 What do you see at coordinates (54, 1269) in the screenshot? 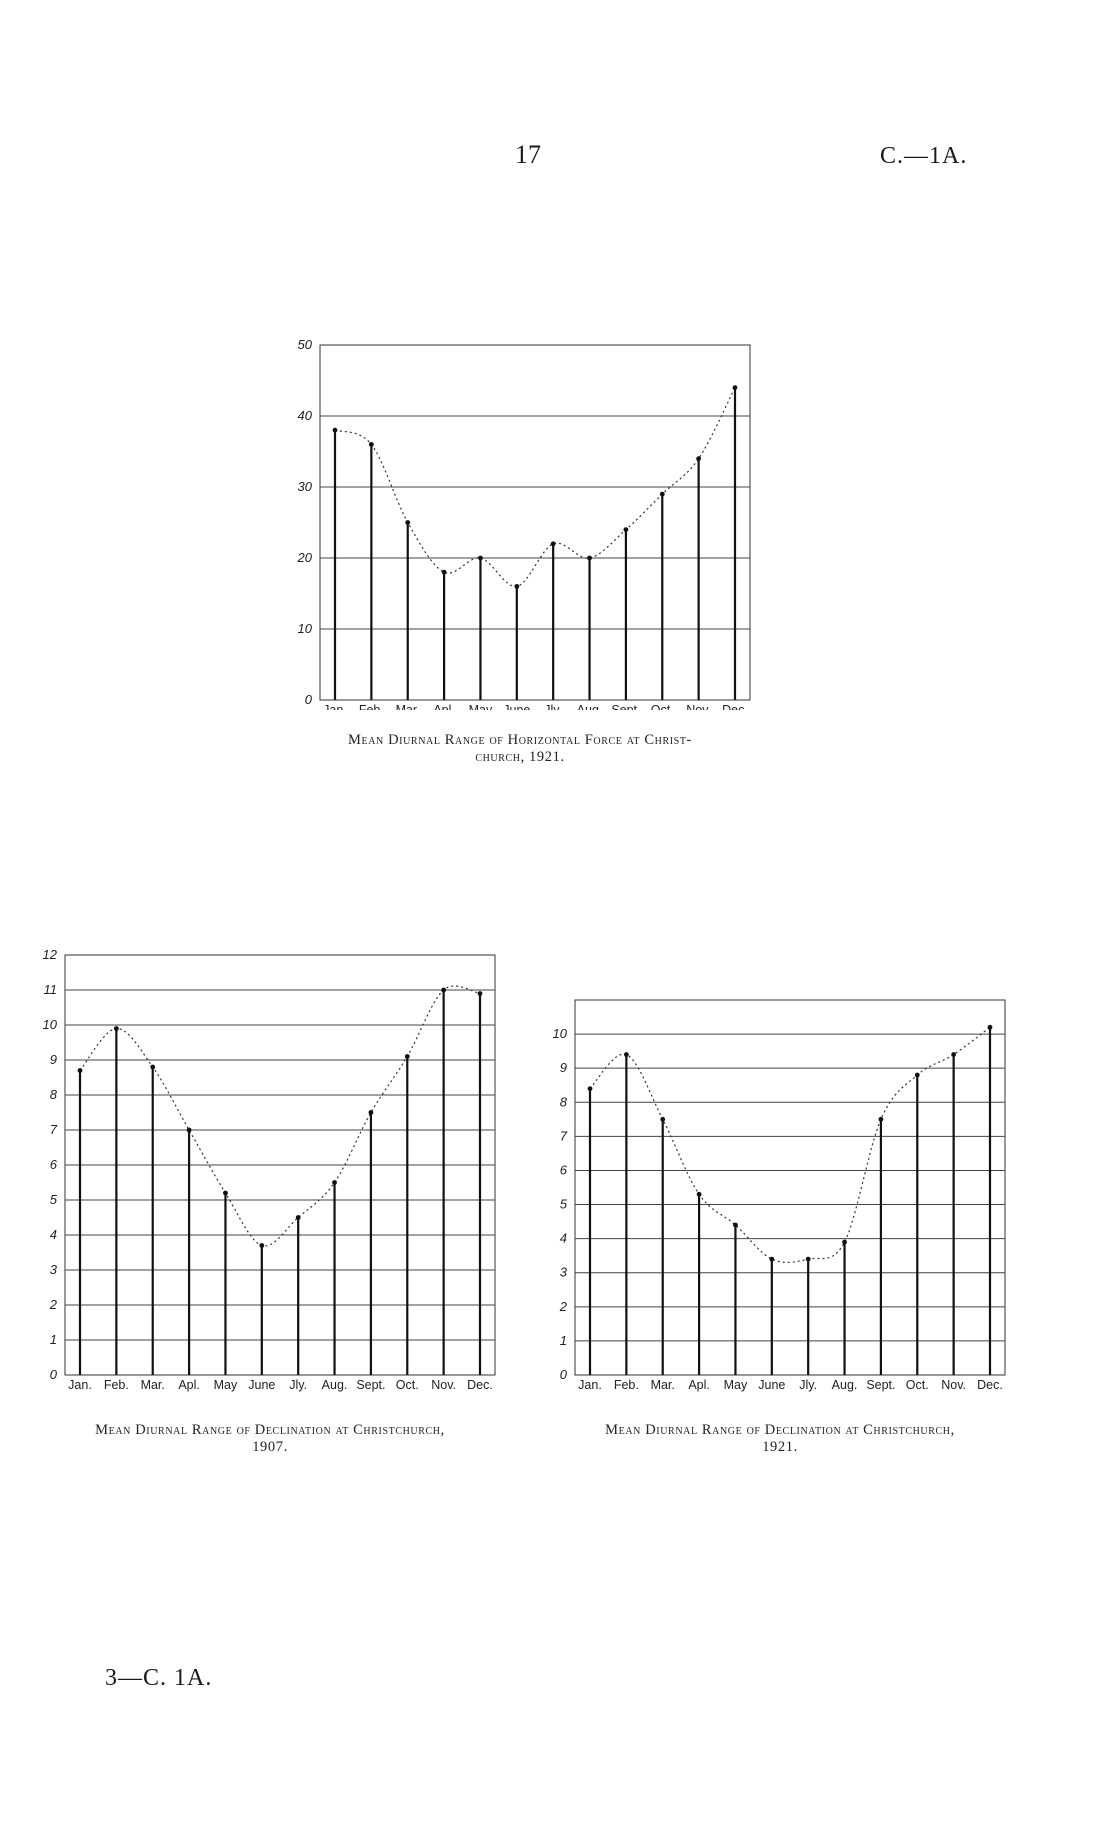
I see `y-tick-label: 3` at bounding box center [54, 1269].